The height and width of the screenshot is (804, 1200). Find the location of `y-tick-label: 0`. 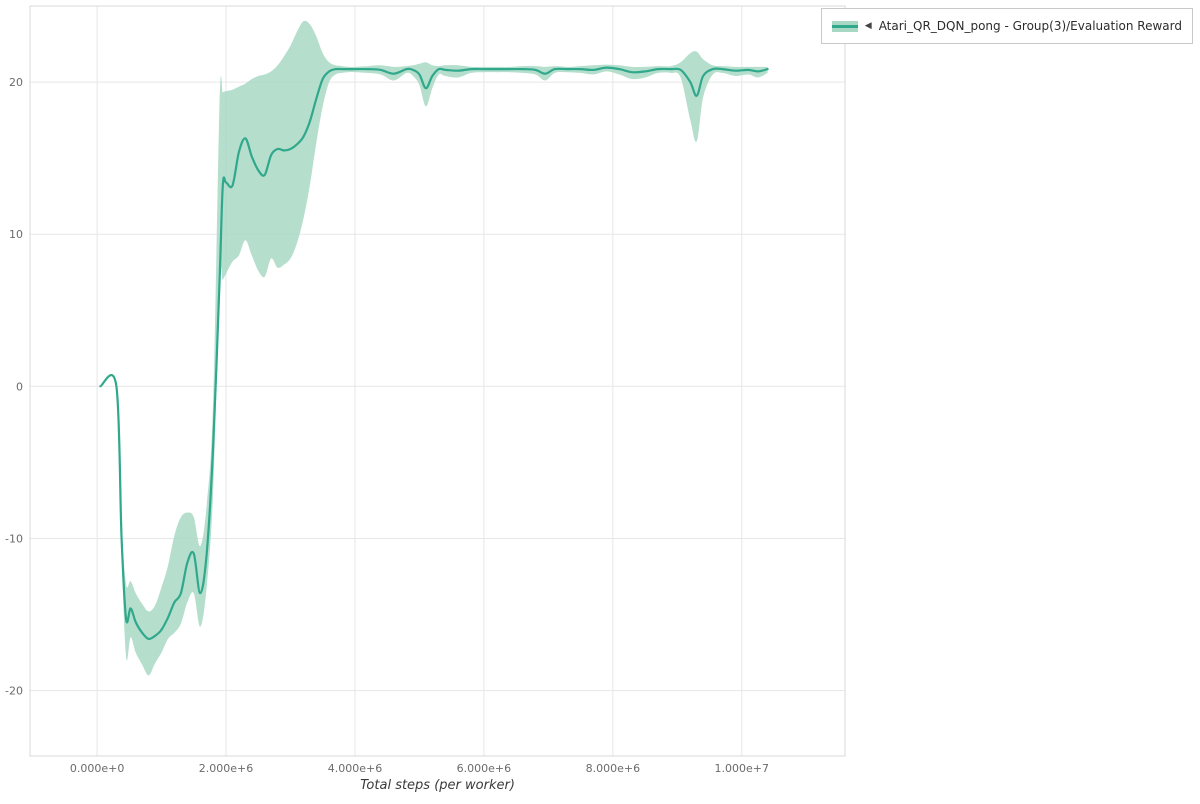

y-tick-label: 0 is located at coordinates (19, 386).